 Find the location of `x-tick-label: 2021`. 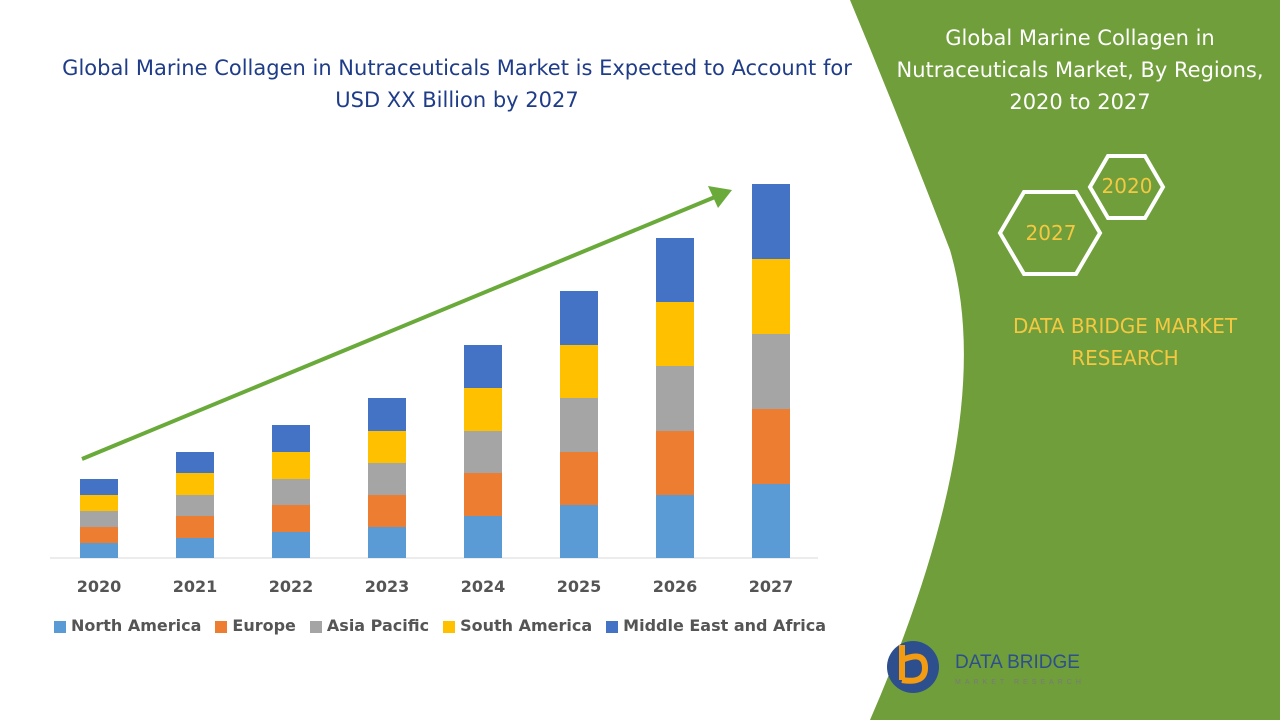

x-tick-label: 2021 is located at coordinates (195, 586).